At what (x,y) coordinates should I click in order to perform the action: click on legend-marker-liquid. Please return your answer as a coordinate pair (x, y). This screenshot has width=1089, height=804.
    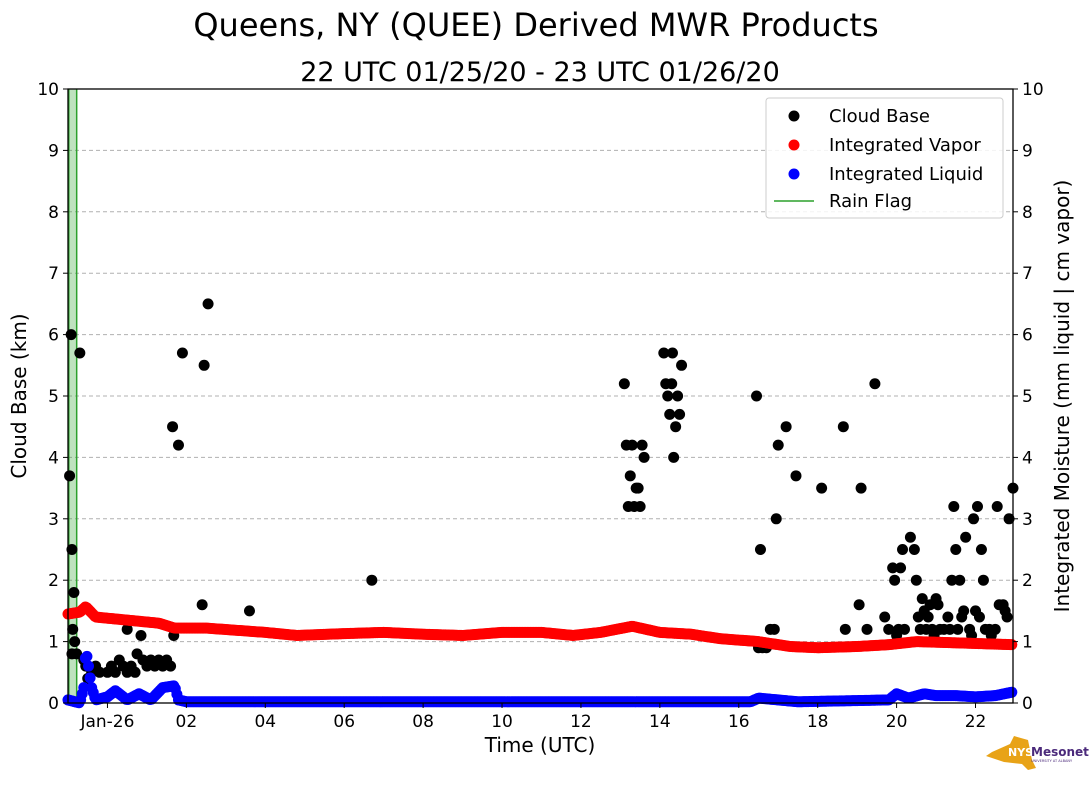
    Looking at the image, I should click on (794, 174).